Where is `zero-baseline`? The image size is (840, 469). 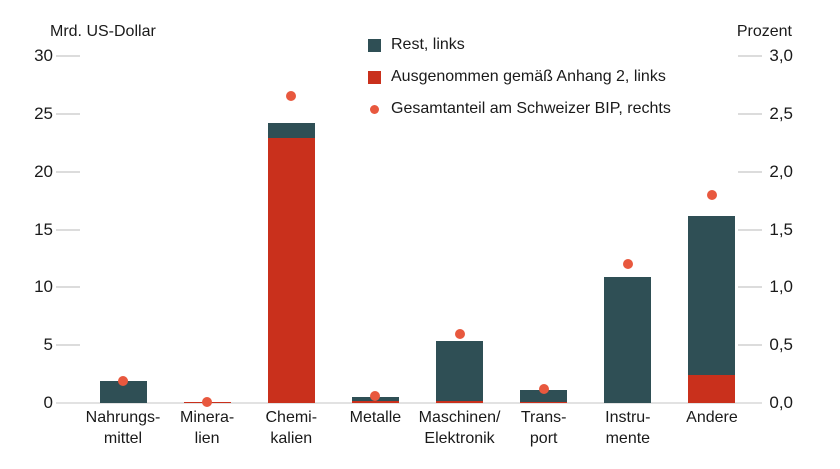 zero-baseline is located at coordinates (409, 403).